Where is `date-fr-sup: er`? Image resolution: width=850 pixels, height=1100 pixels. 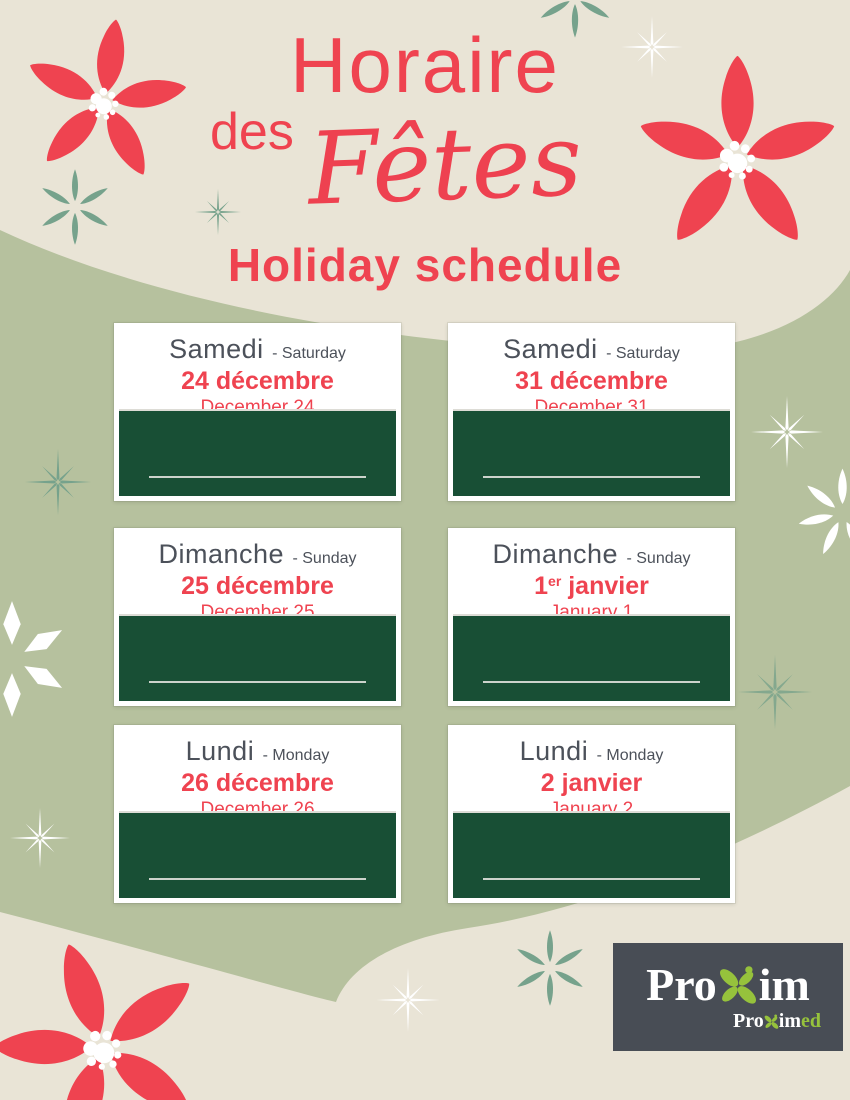 date-fr-sup: er is located at coordinates (555, 581).